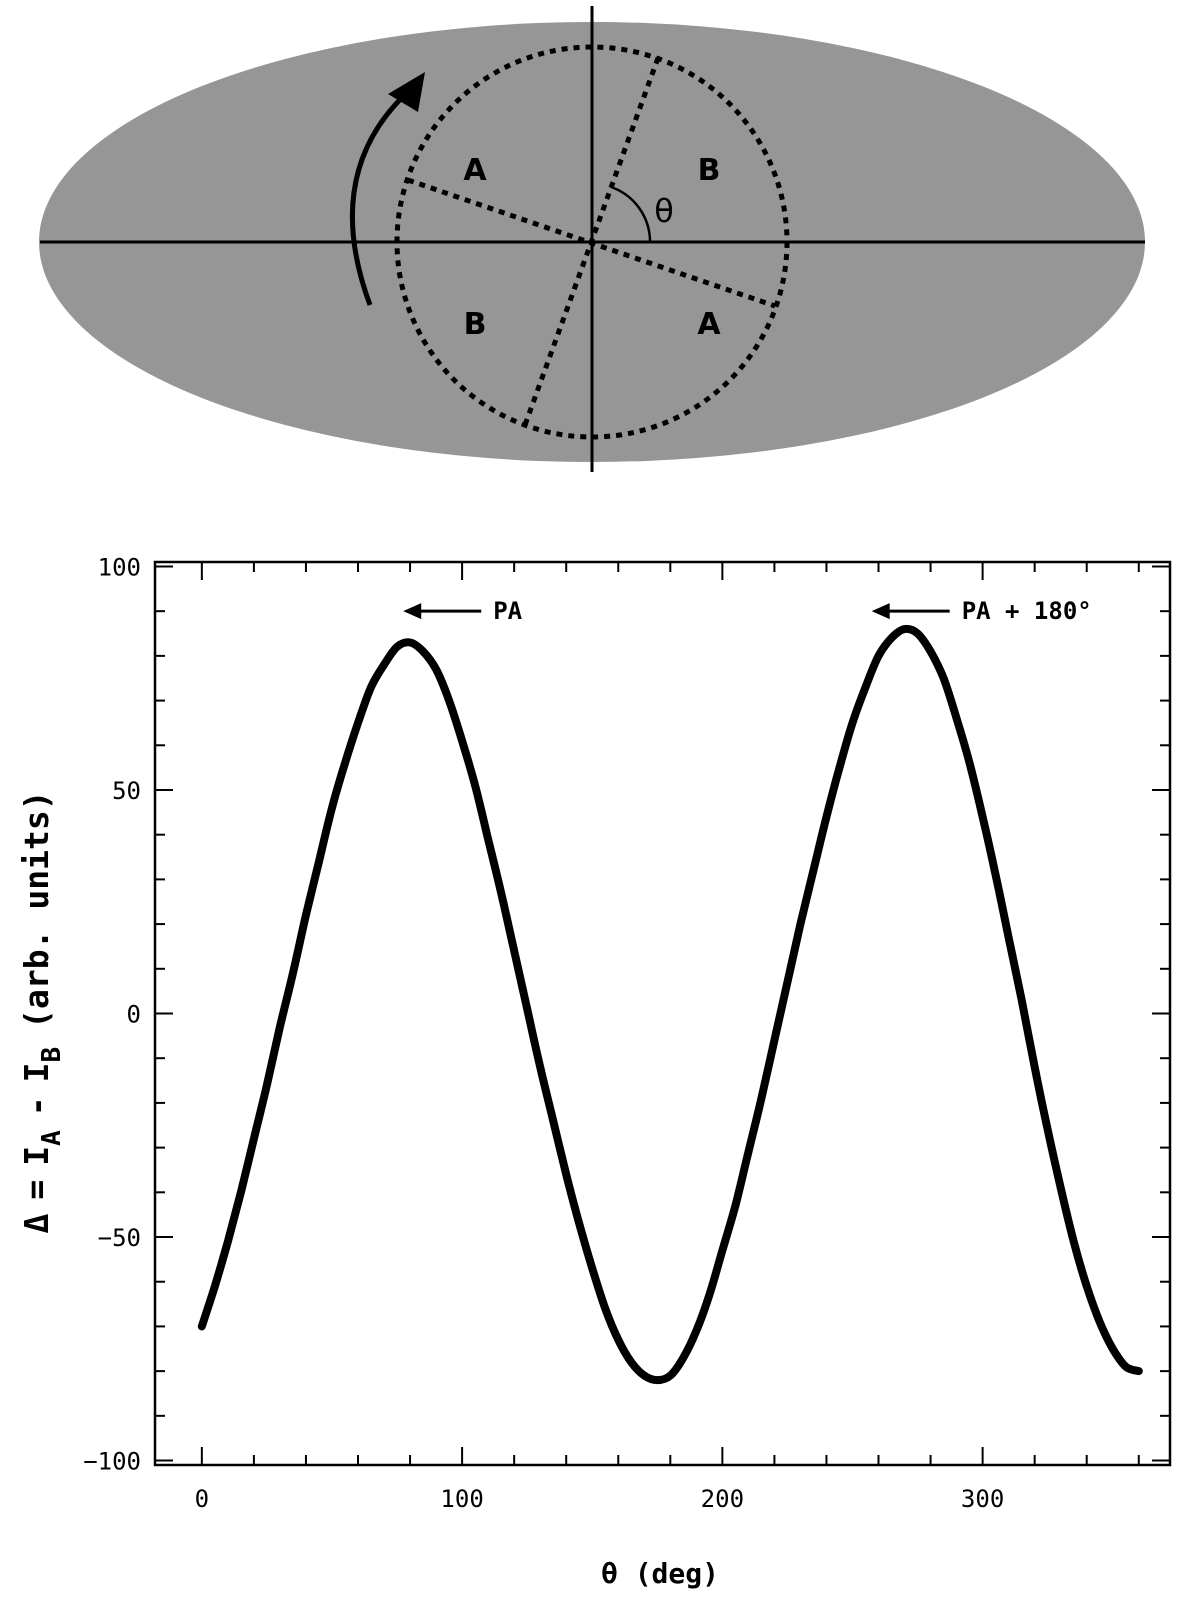 The width and height of the screenshot is (1200, 1600). I want to click on x-tick-label: 300, so click(982, 1499).